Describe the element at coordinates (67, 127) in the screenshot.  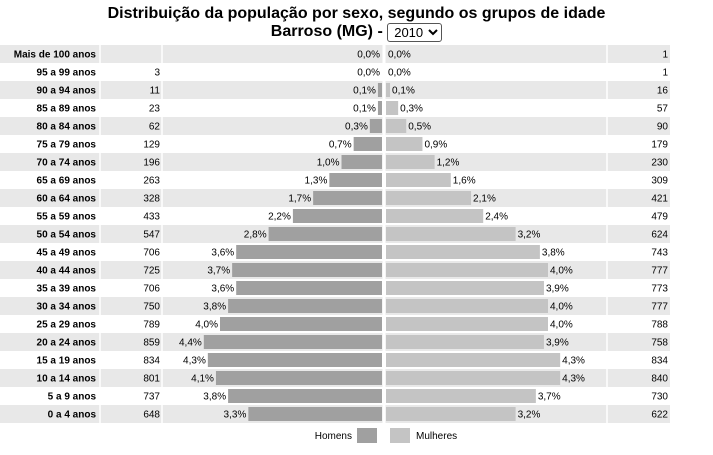
I see `age-group-label: 80 a 84 anos` at that location.